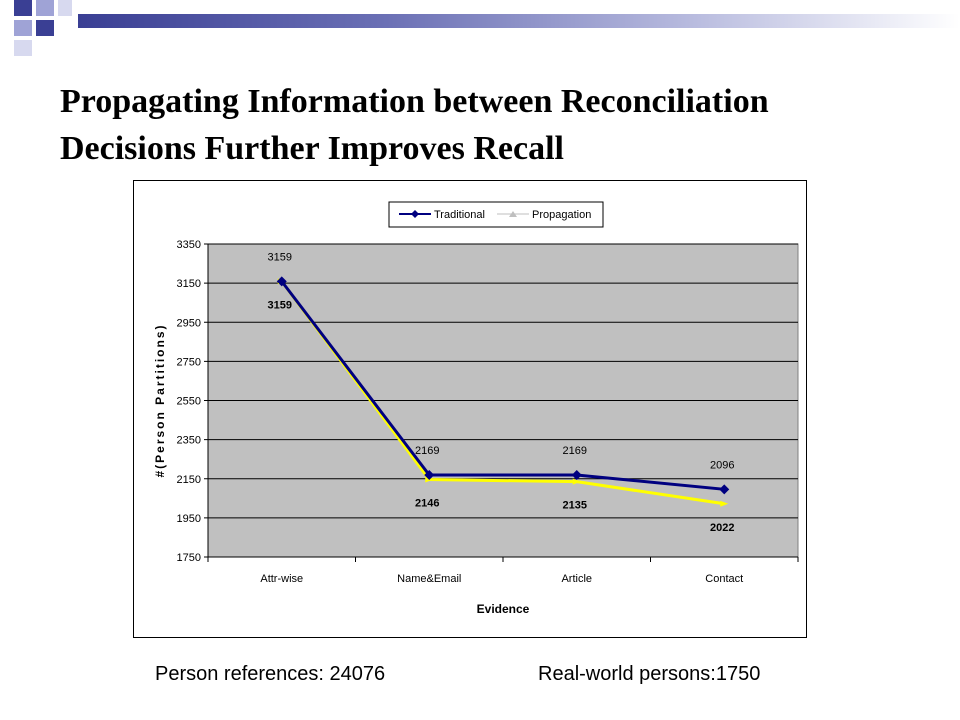  Describe the element at coordinates (459, 215) in the screenshot. I see `legend-label-traditional: Traditional` at that location.